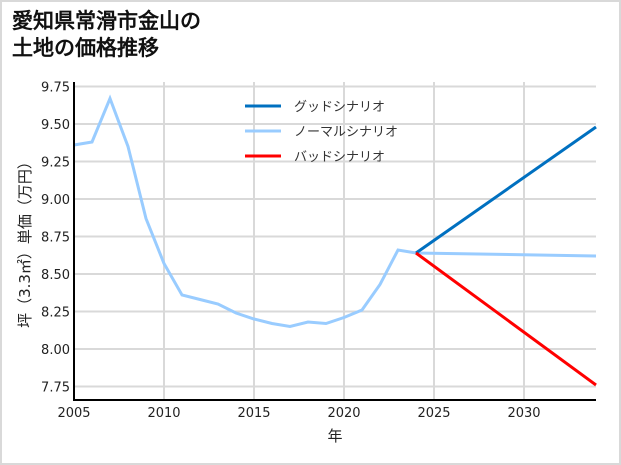 The height and width of the screenshot is (465, 621). I want to click on y-axis-label: 坪（3.3㎡）単価（万円）, so click(25, 241).